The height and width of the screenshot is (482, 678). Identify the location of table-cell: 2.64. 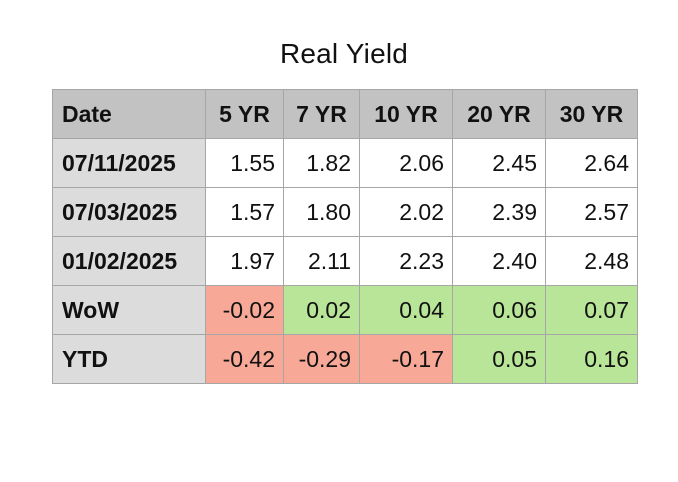
(591, 163).